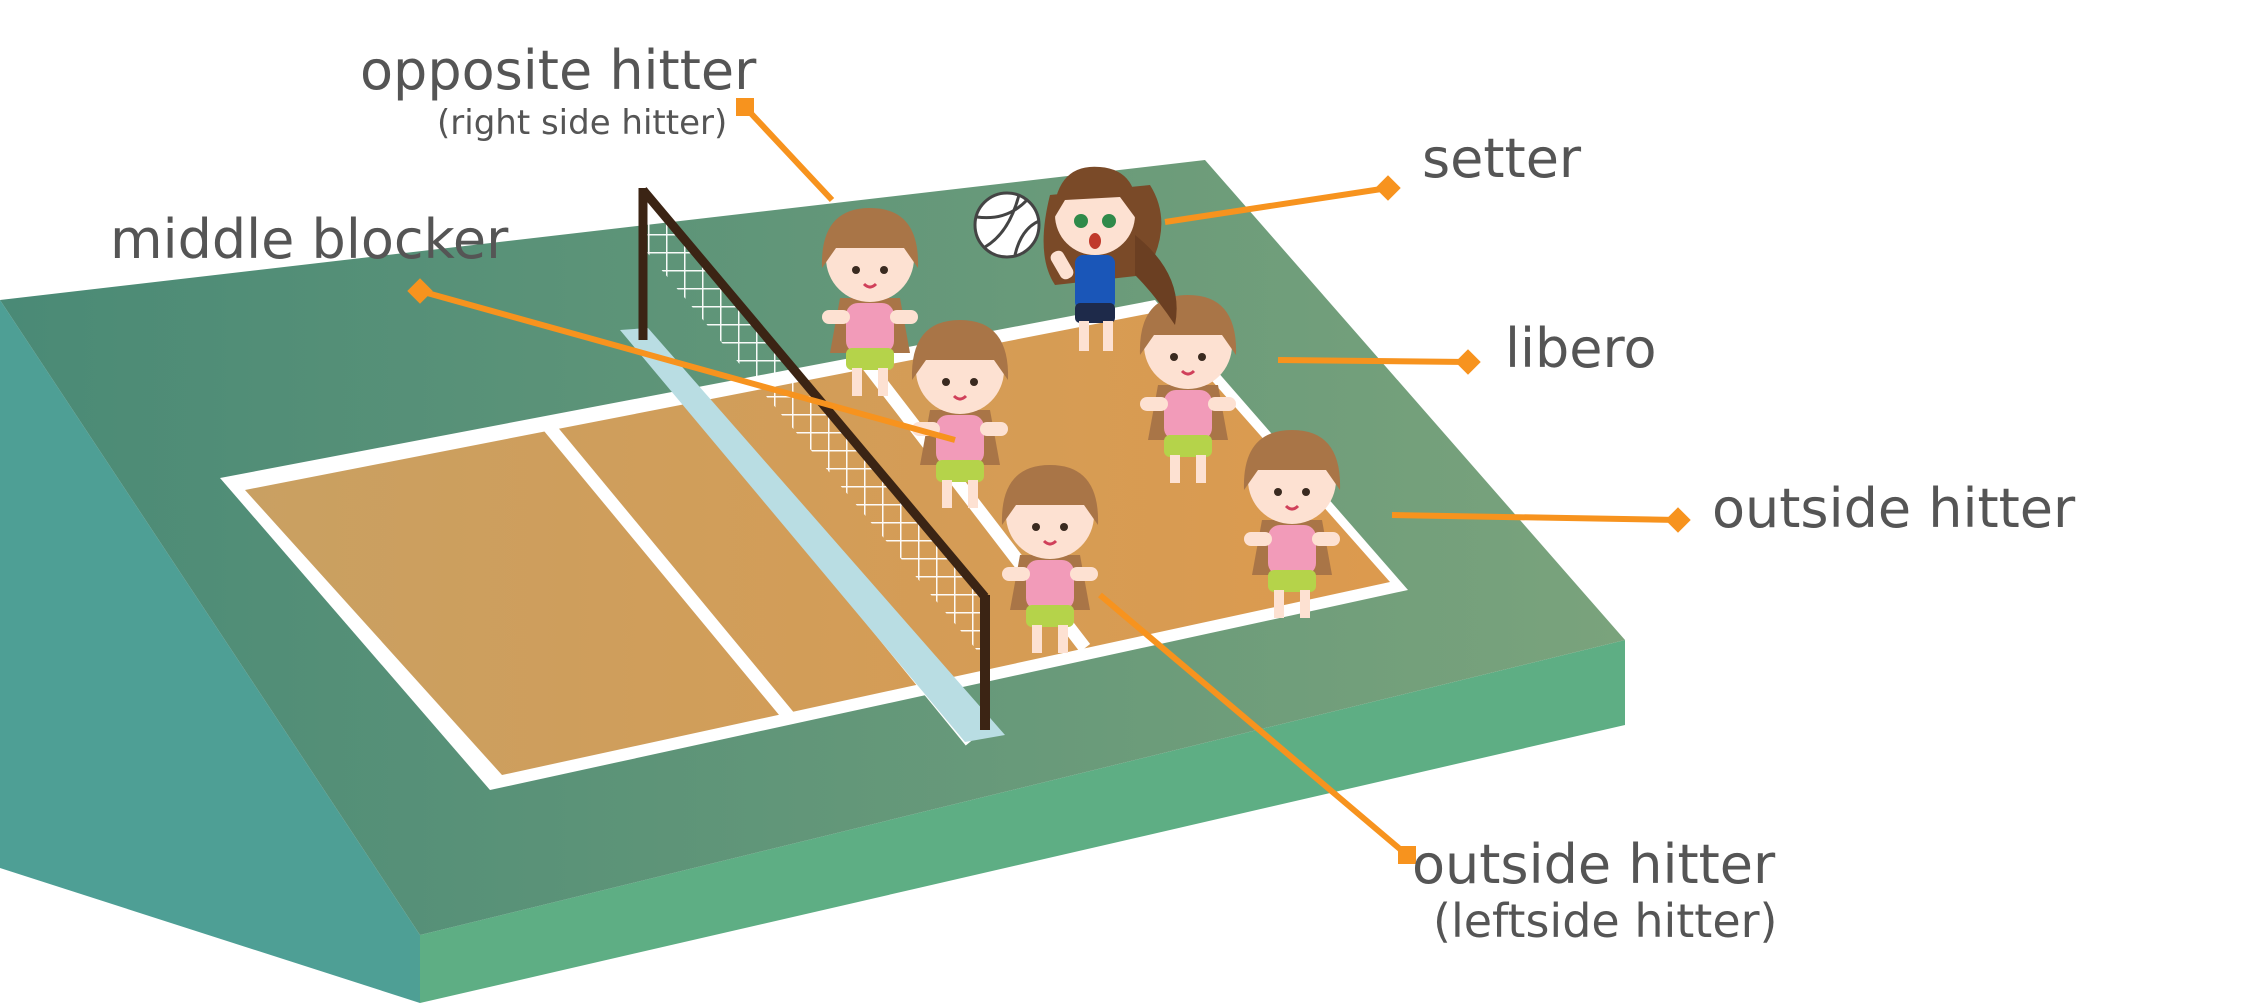  Describe the element at coordinates (1292, 524) in the screenshot. I see `player-outside-hitter-right` at that location.